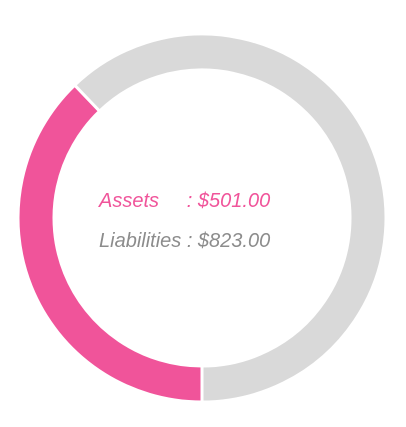 This screenshot has height=427, width=406. I want to click on assets-label: Assets : $501.00, so click(185, 201).